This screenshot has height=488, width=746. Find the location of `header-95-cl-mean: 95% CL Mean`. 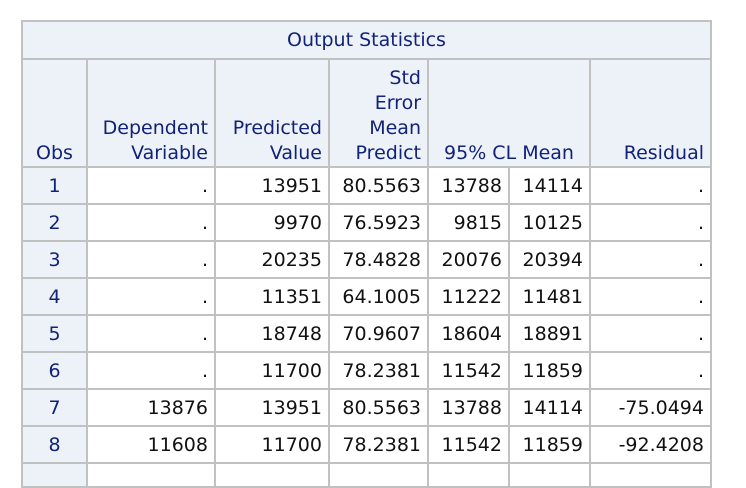

header-95-cl-mean: 95% CL Mean is located at coordinates (509, 113).